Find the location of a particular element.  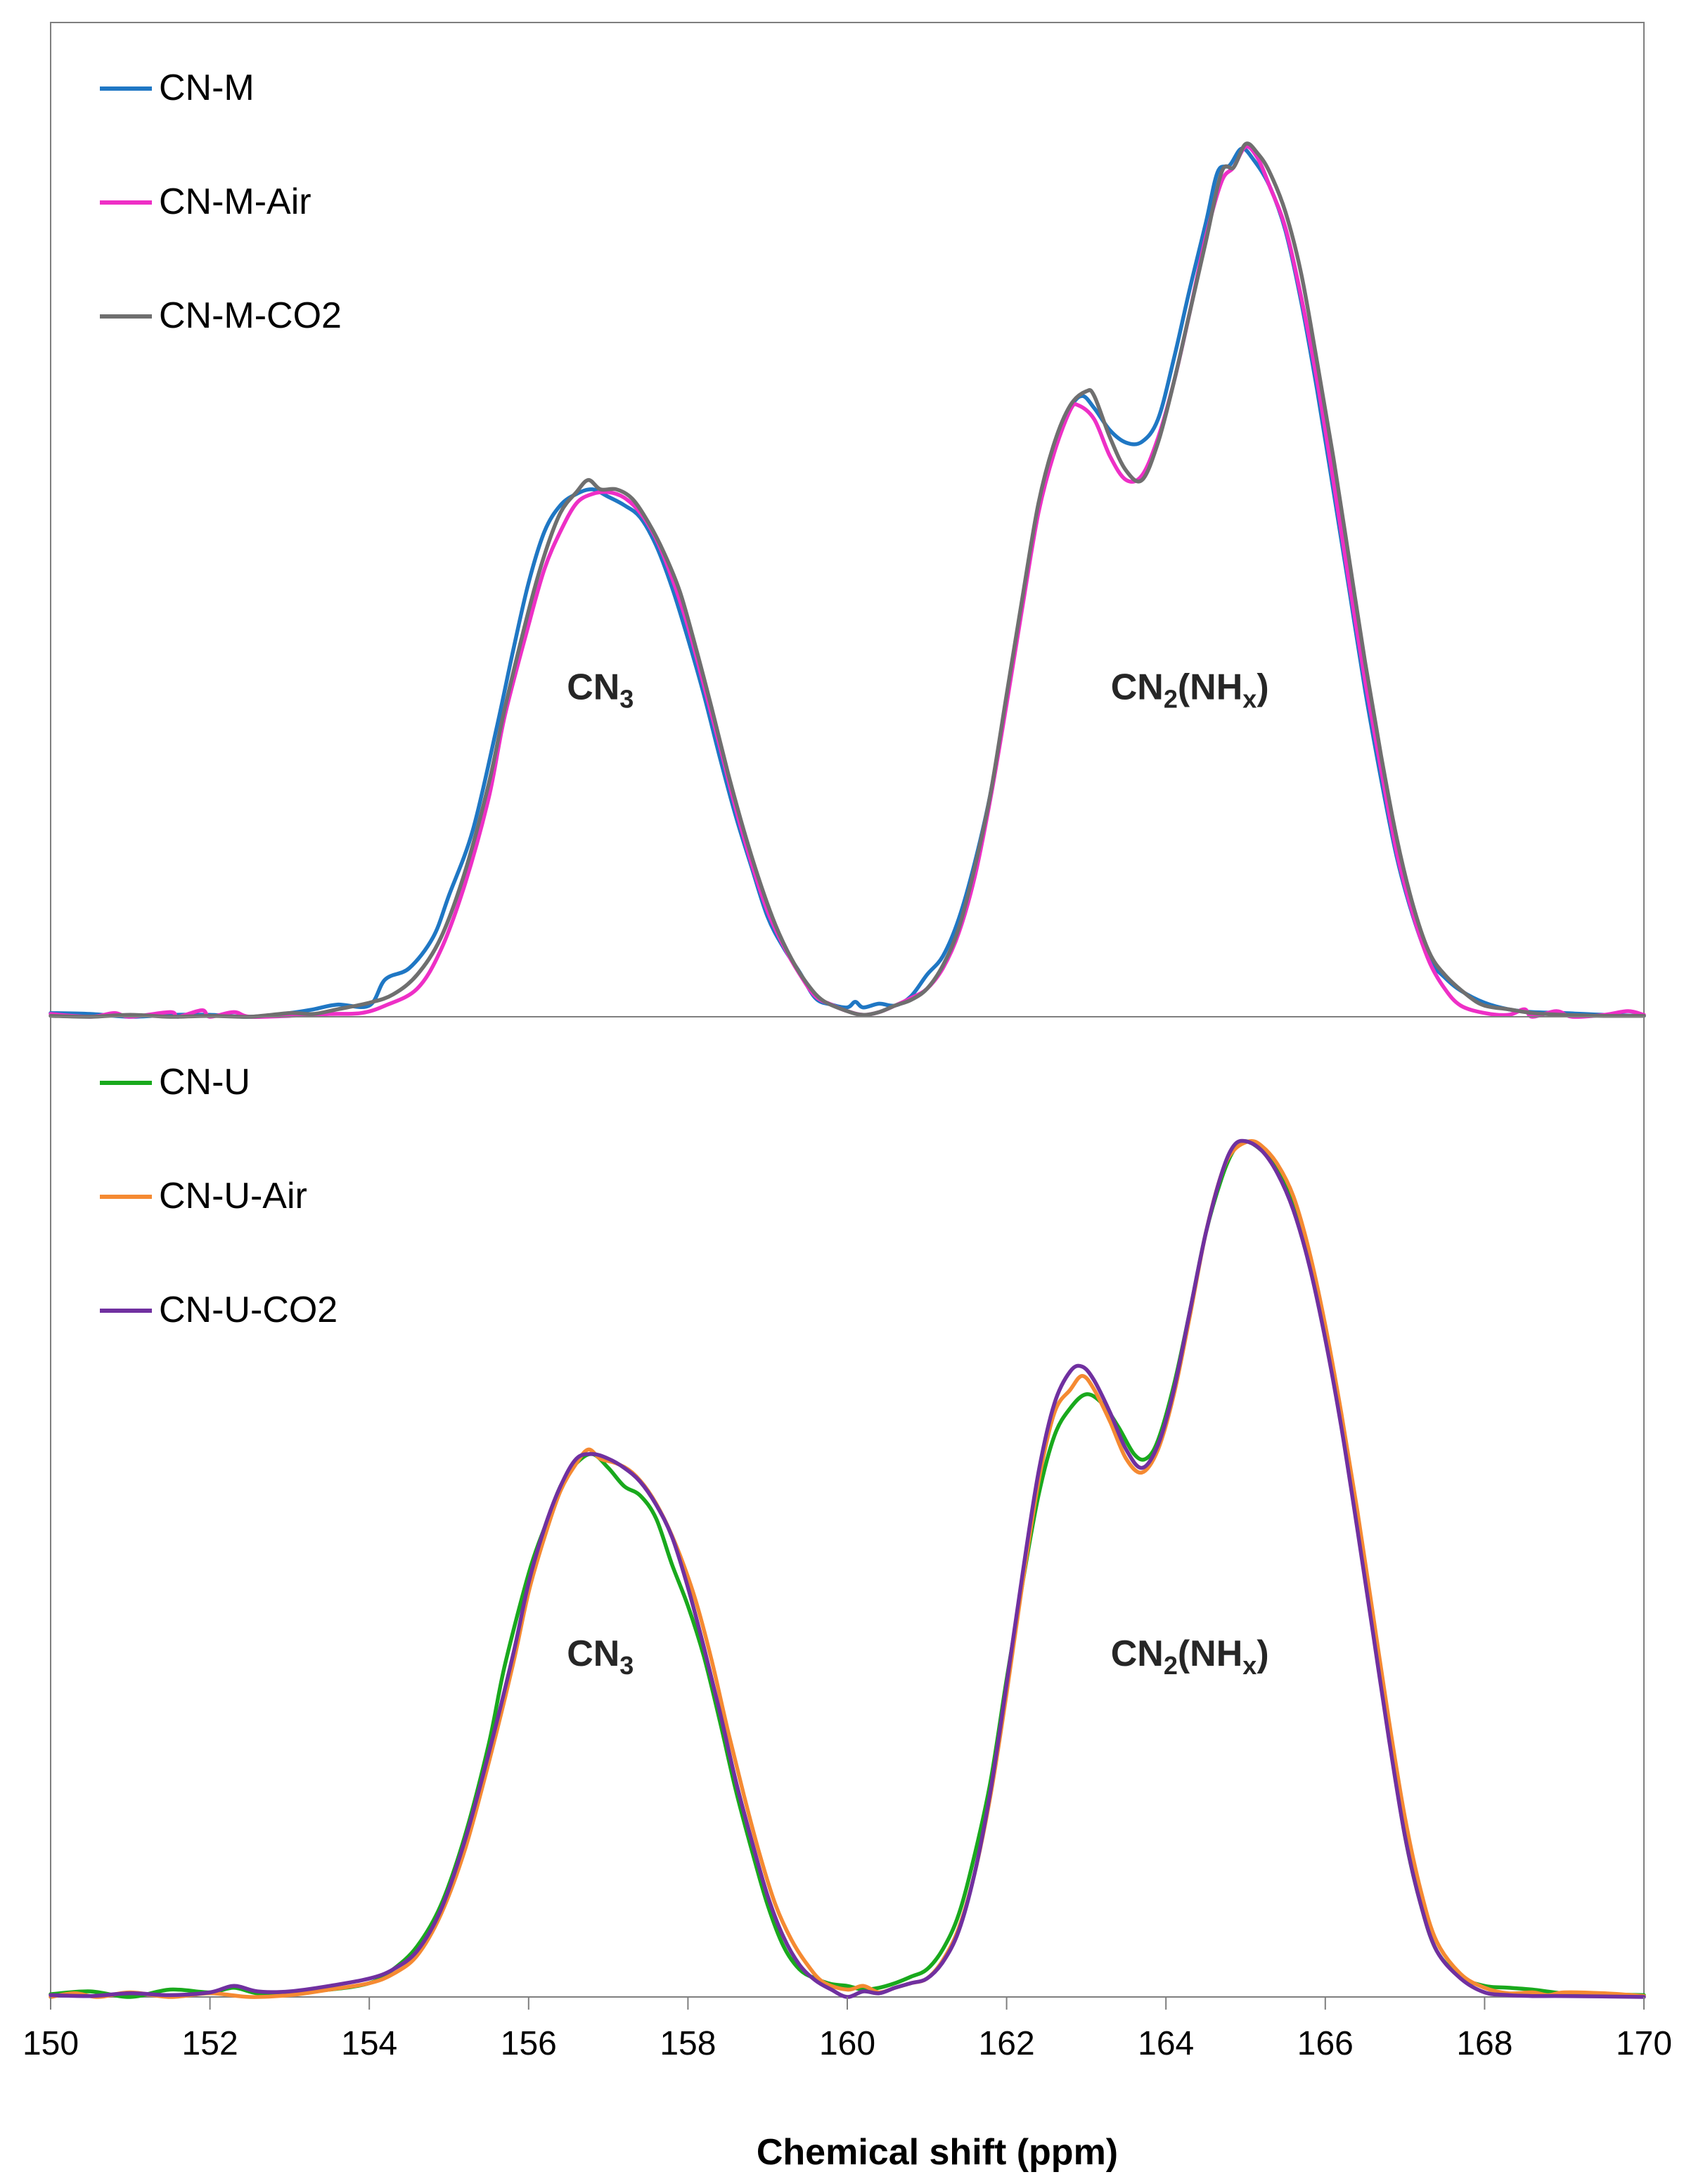

legend-label-cn-u: CN-U is located at coordinates (205, 1082).